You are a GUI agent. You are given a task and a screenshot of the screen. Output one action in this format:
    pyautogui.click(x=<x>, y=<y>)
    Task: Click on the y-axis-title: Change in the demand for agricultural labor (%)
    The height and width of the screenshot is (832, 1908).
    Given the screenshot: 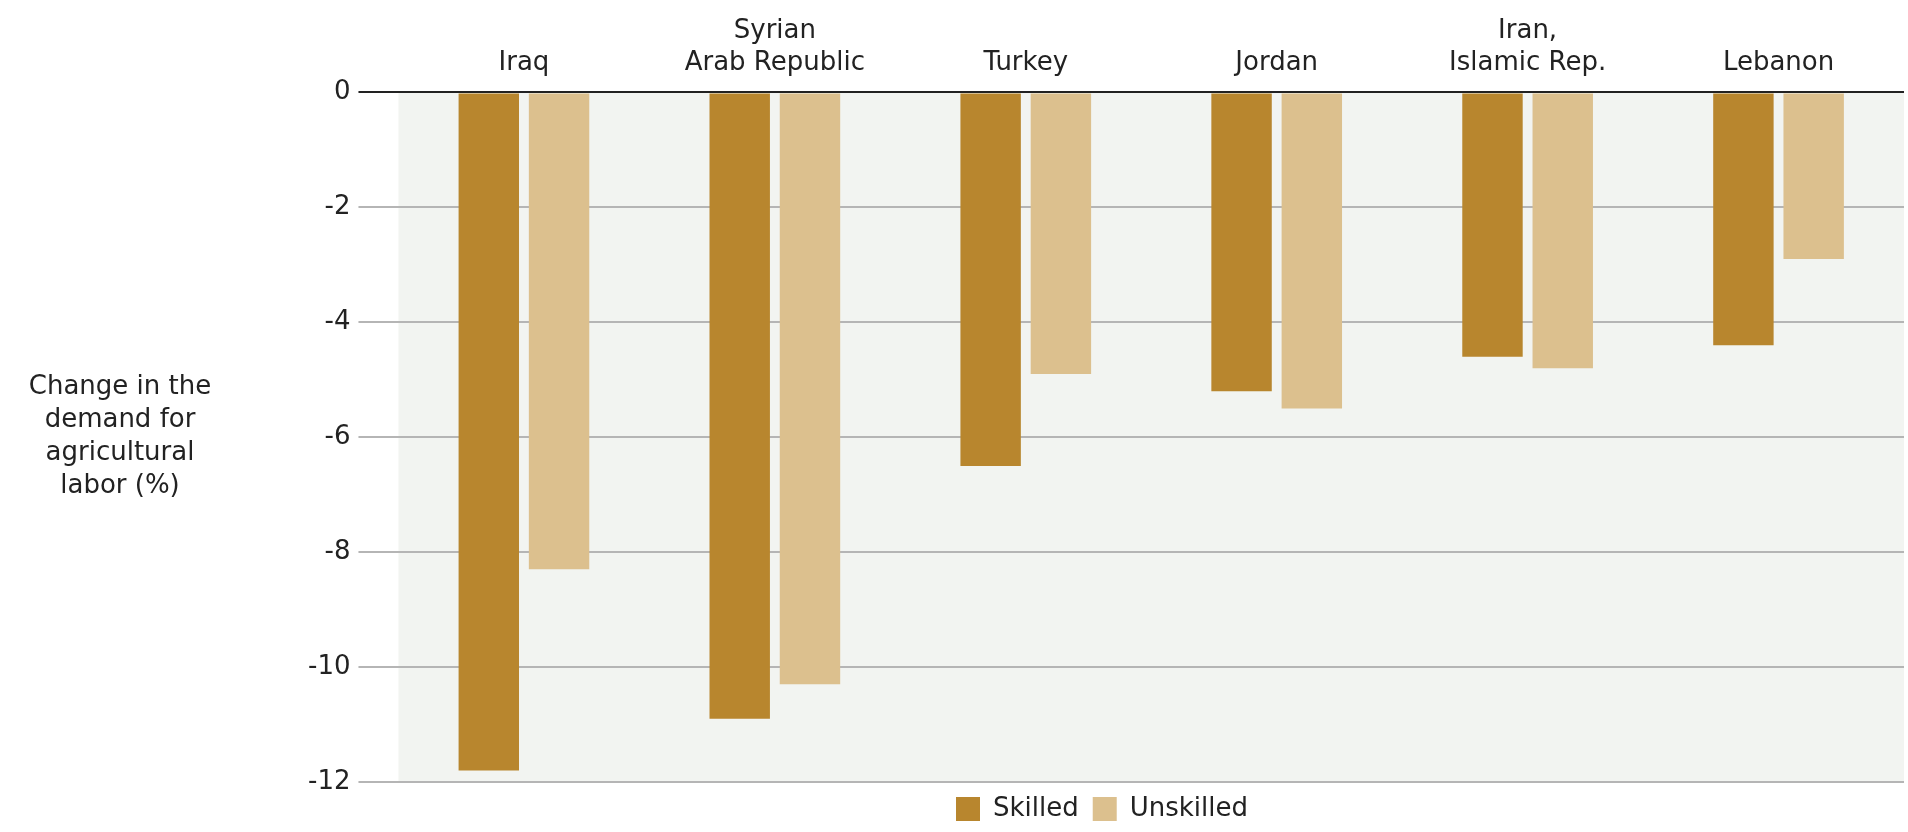 What is the action you would take?
    pyautogui.click(x=120, y=435)
    